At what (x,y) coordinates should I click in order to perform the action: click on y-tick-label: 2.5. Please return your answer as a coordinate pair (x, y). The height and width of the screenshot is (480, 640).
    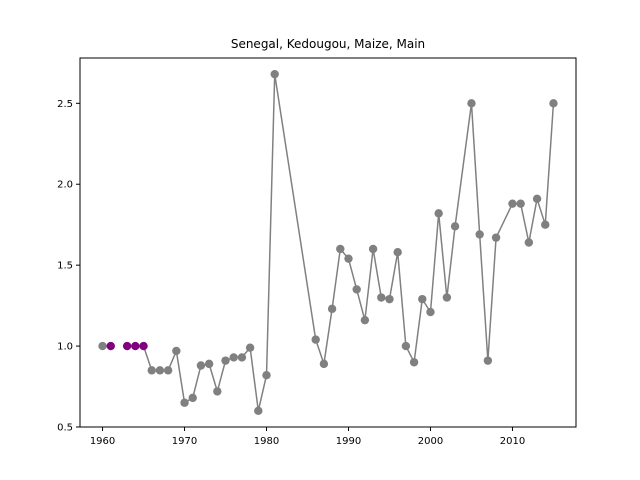
    Looking at the image, I should click on (65, 104).